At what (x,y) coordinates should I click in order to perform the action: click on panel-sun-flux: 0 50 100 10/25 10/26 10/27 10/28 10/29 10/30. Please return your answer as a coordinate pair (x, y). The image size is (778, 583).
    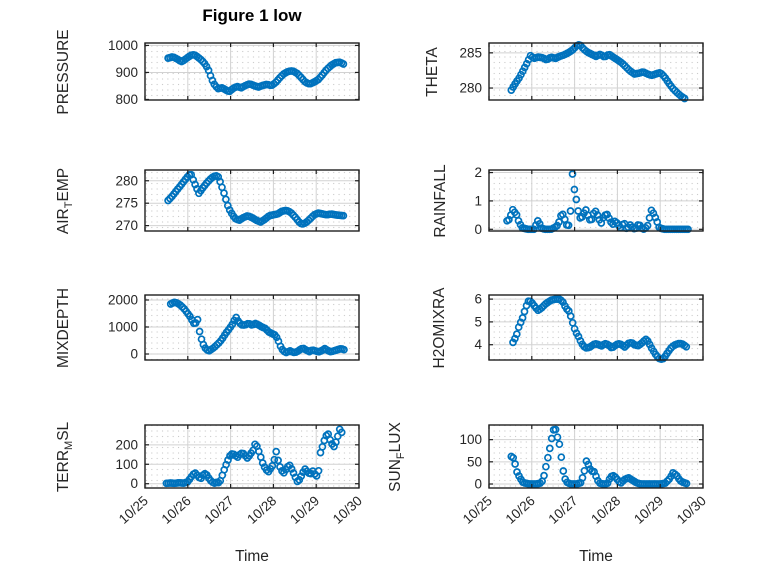
    Looking at the image, I should click on (584, 475).